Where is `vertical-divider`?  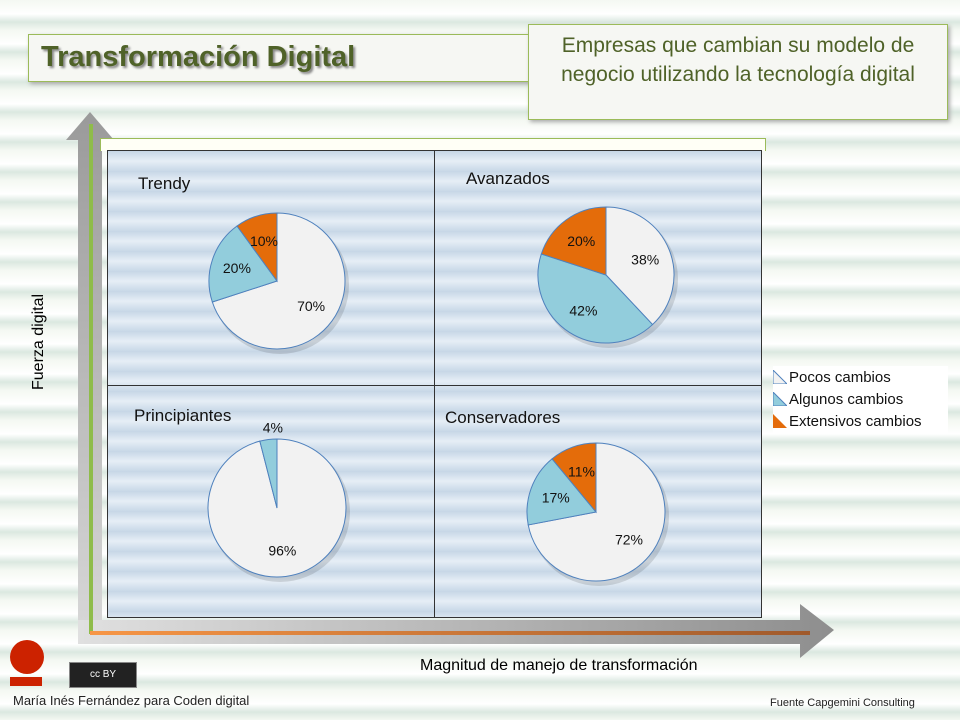 vertical-divider is located at coordinates (434, 384).